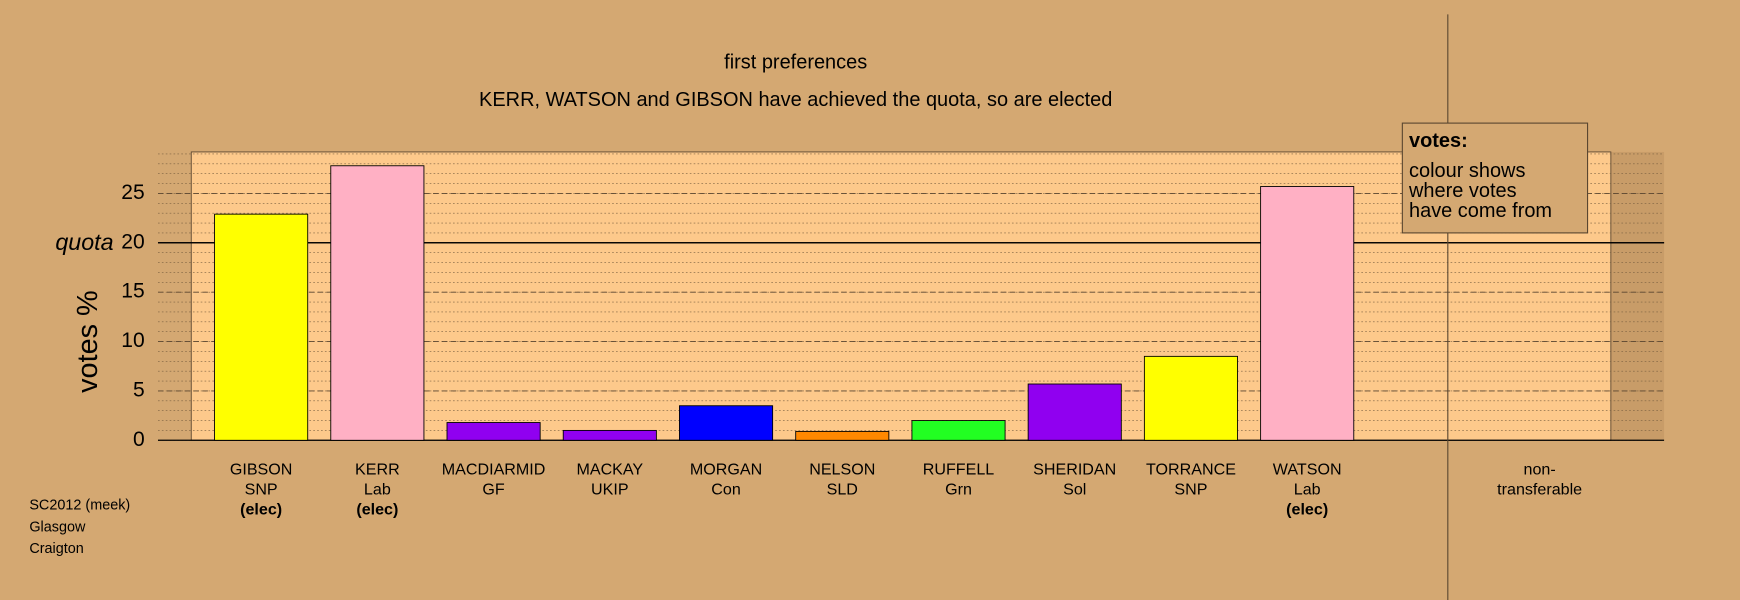 The image size is (1740, 600). What do you see at coordinates (79, 506) in the screenshot?
I see `note: SC2012 (meek)` at bounding box center [79, 506].